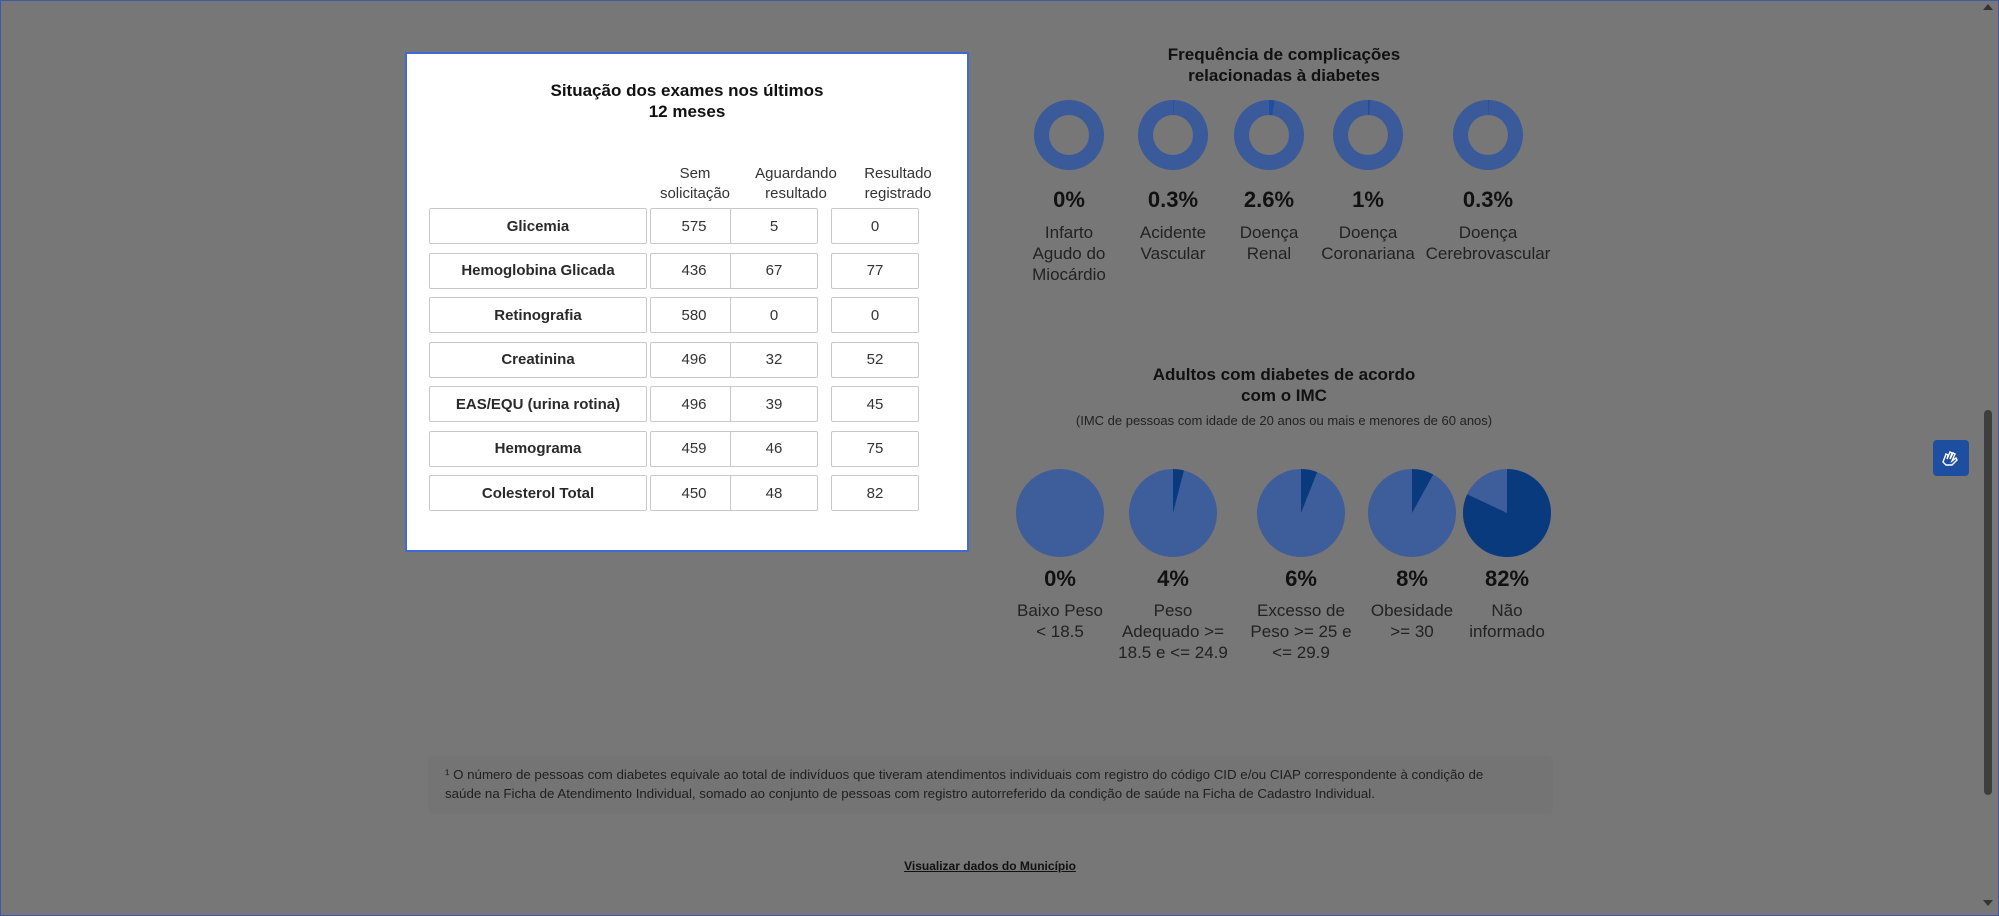 The width and height of the screenshot is (1999, 916). Describe the element at coordinates (898, 183) in the screenshot. I see `column-header-resultado-registrado: Resultado registrado` at that location.